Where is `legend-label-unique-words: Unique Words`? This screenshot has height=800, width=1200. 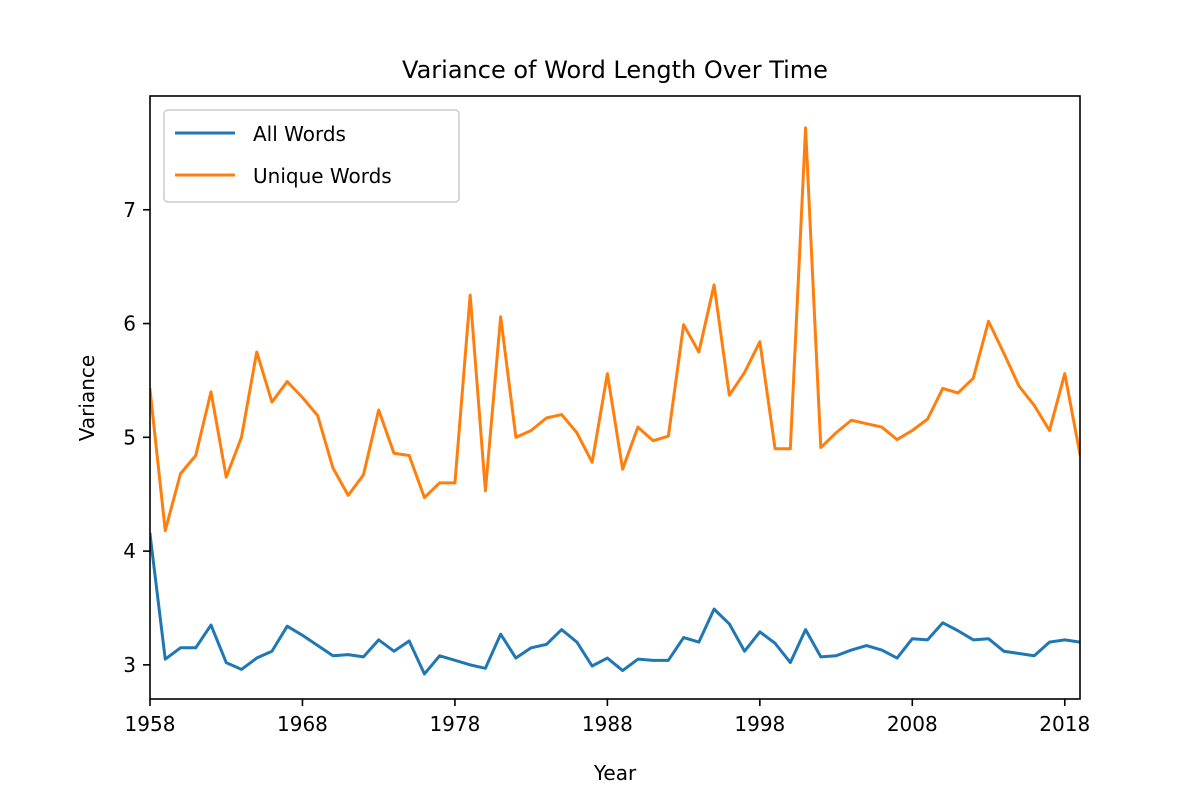
legend-label-unique-words: Unique Words is located at coordinates (322, 176).